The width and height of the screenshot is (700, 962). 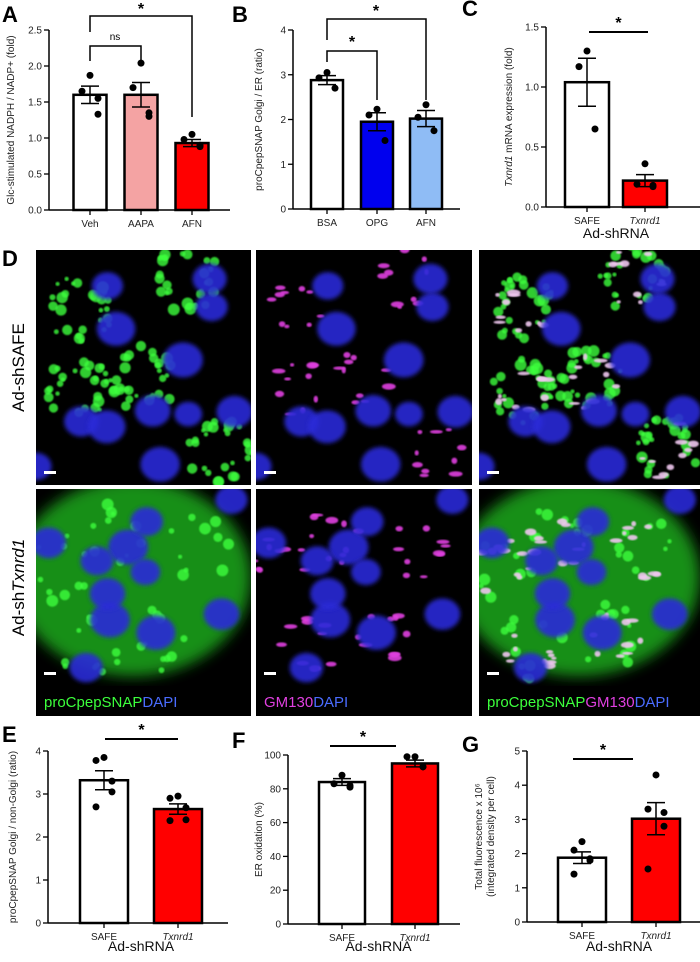 What do you see at coordinates (272, 756) in the screenshot?
I see `y-tick-label: 100` at bounding box center [272, 756].